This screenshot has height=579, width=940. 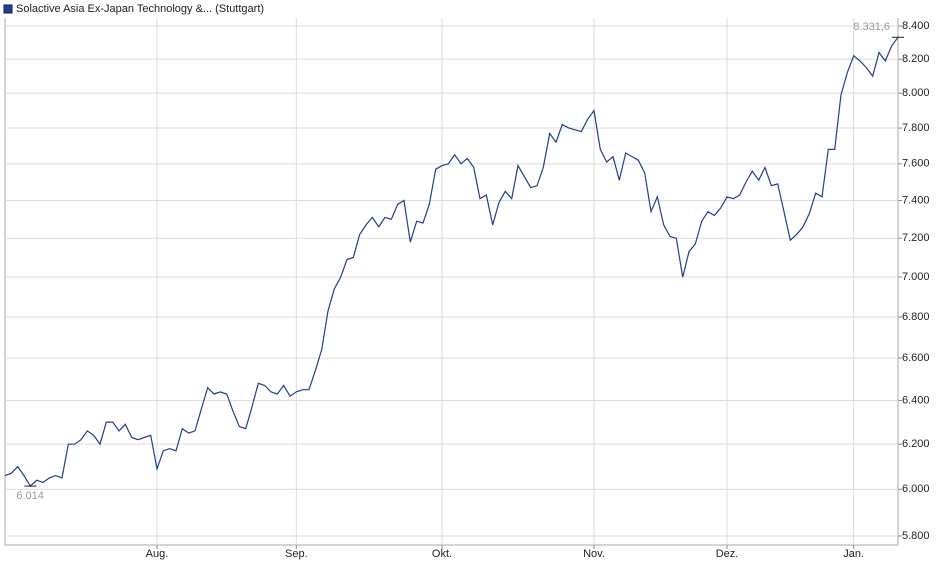 What do you see at coordinates (916, 238) in the screenshot?
I see `y-tick-label: 7.200` at bounding box center [916, 238].